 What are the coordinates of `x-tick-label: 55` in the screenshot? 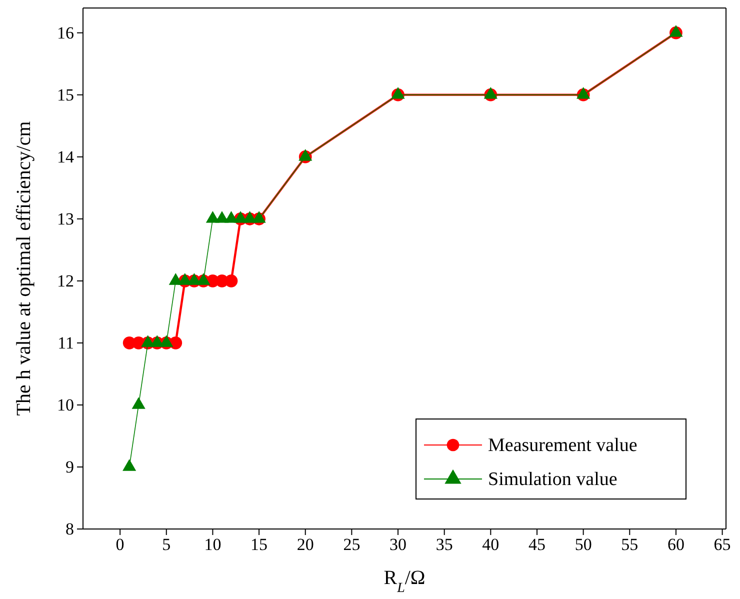 It's located at (629, 544).